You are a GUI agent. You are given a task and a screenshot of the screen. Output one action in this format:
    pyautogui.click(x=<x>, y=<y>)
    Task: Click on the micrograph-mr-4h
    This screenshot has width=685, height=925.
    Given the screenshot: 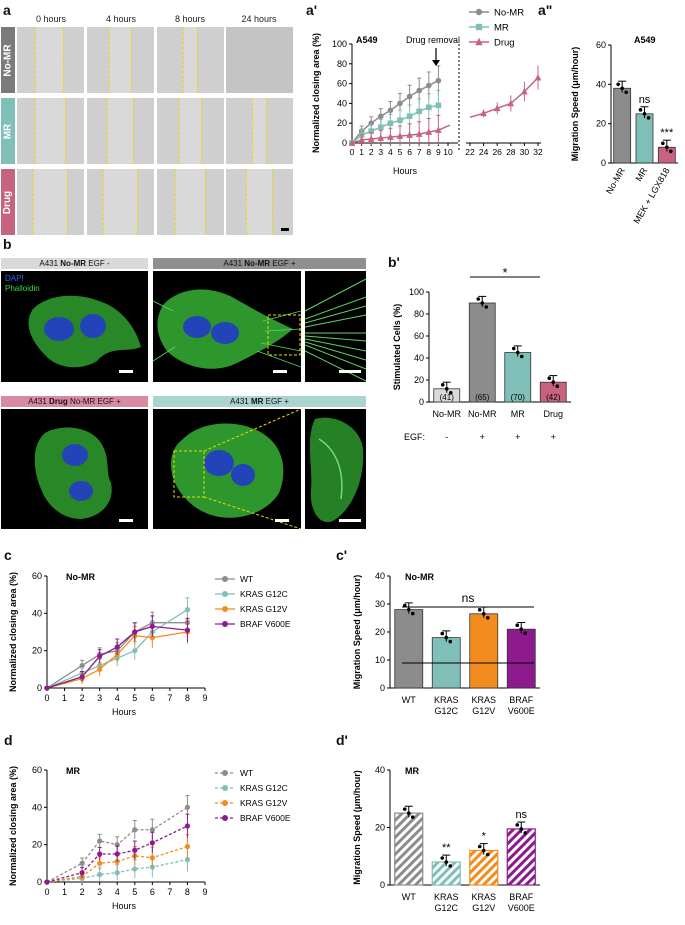 What is the action you would take?
    pyautogui.click(x=120, y=131)
    